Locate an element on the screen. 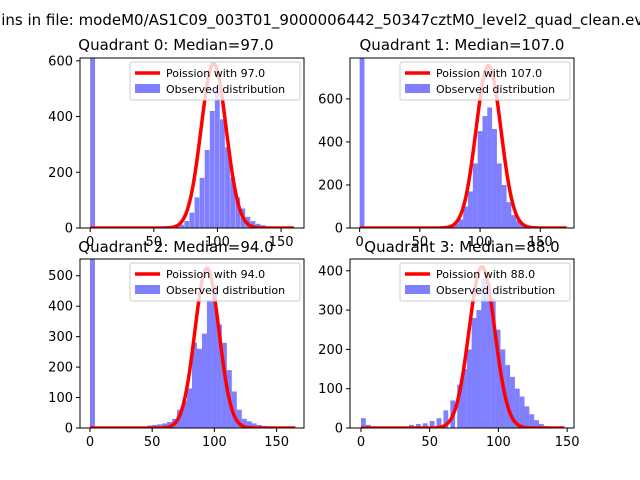 Image resolution: width=640 pixels, height=480 pixels. quadrant-0-legend: Poission with 97.0 Observed distribution is located at coordinates (215, 81).